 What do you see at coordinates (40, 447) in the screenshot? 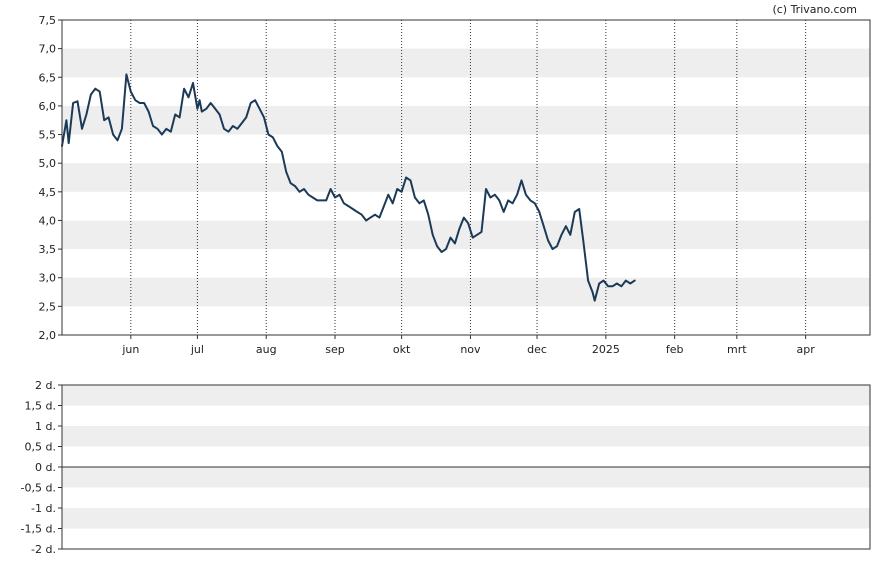
I see `y-tick-label: 0,5 d.` at bounding box center [40, 447].